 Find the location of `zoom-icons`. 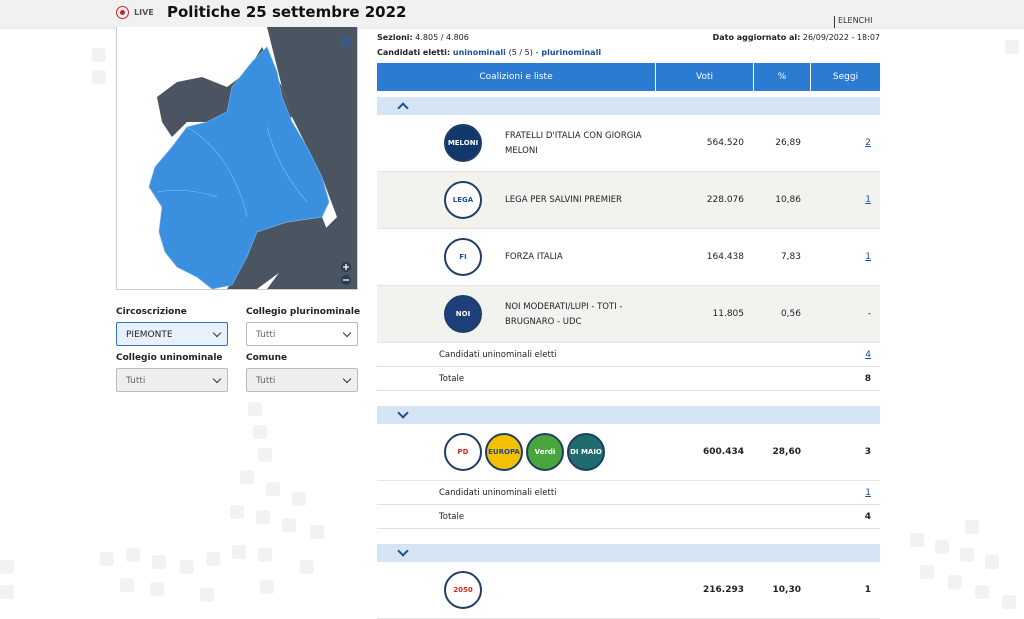

zoom-icons is located at coordinates (346, 272).